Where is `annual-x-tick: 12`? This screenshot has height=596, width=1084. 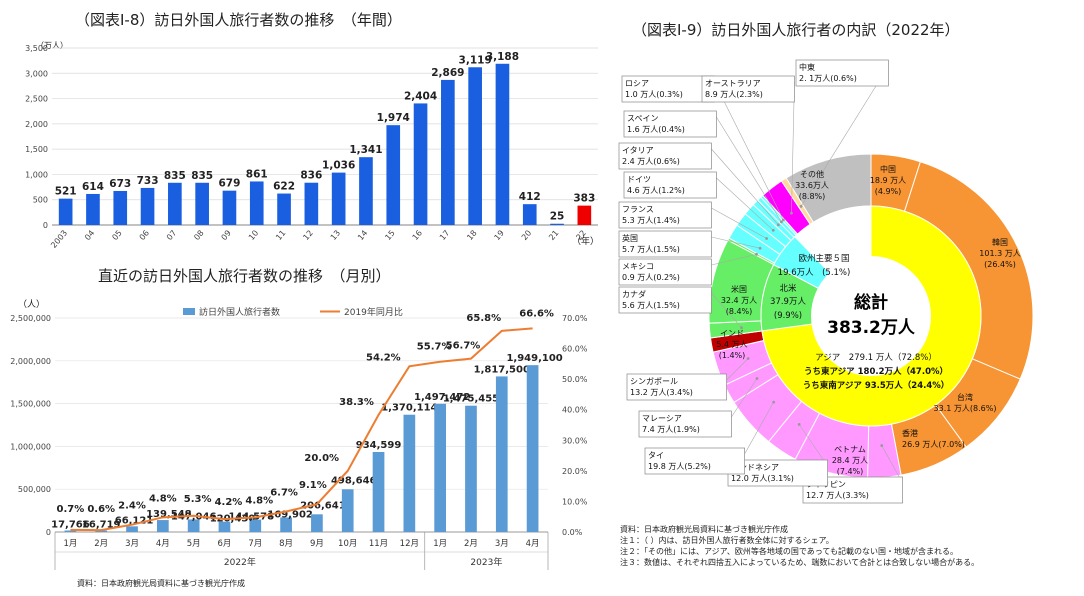
annual-x-tick: 12 is located at coordinates (307, 236).